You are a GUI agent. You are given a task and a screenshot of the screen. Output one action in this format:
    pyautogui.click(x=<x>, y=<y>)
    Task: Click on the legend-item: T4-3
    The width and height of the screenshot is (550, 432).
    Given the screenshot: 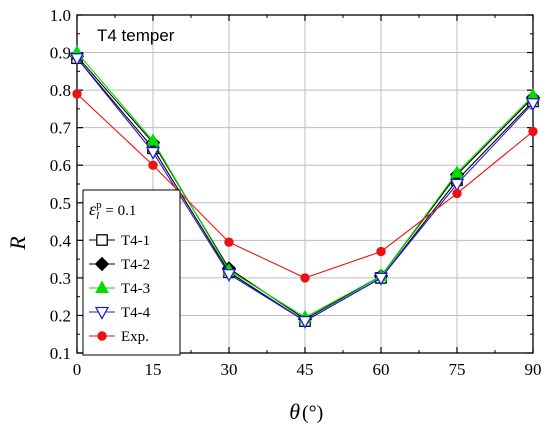 What is the action you would take?
    pyautogui.click(x=119, y=288)
    